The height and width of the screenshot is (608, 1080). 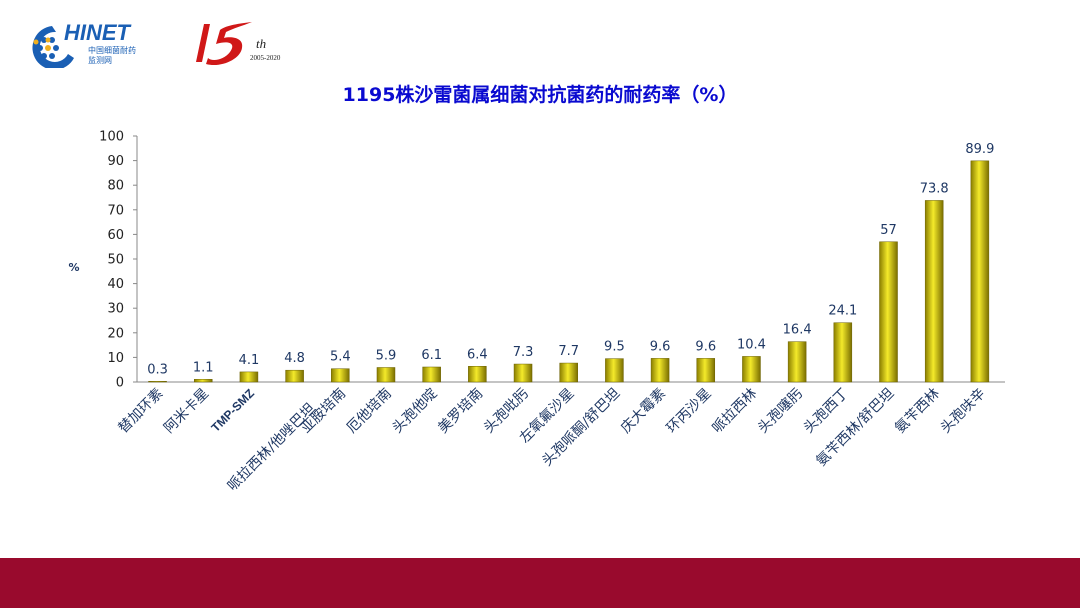 What do you see at coordinates (540, 583) in the screenshot?
I see `footer-bar` at bounding box center [540, 583].